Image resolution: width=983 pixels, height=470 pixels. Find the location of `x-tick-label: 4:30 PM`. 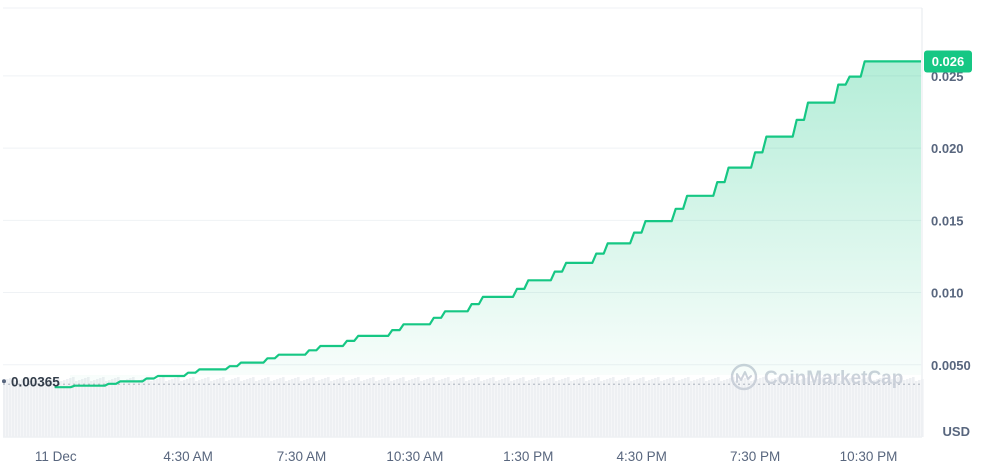

x-tick-label: 4:30 PM is located at coordinates (642, 456).